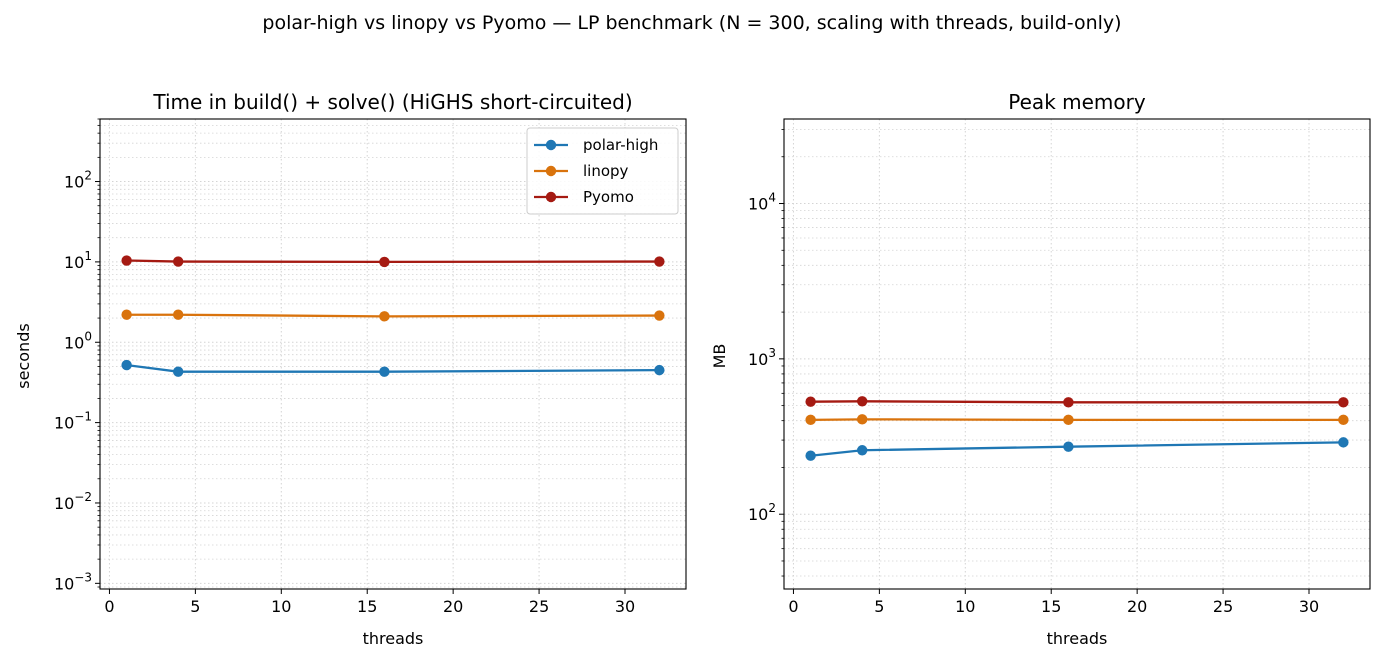 The height and width of the screenshot is (662, 1384). I want to click on y-tick-label: 10³, so click(762, 357).